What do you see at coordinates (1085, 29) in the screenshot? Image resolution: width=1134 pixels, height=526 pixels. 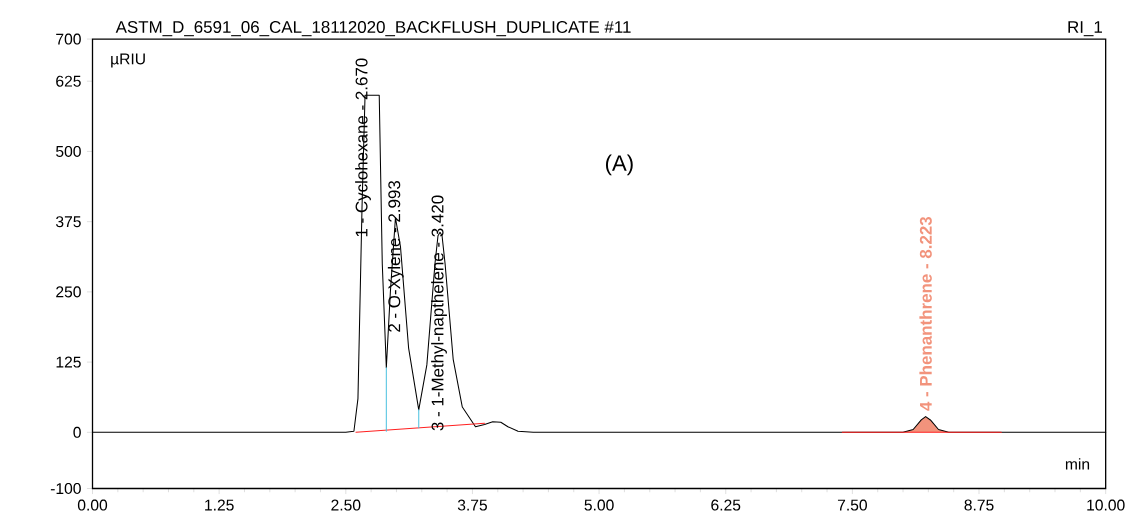 I see `chart-subtitle: RI_1` at bounding box center [1085, 29].